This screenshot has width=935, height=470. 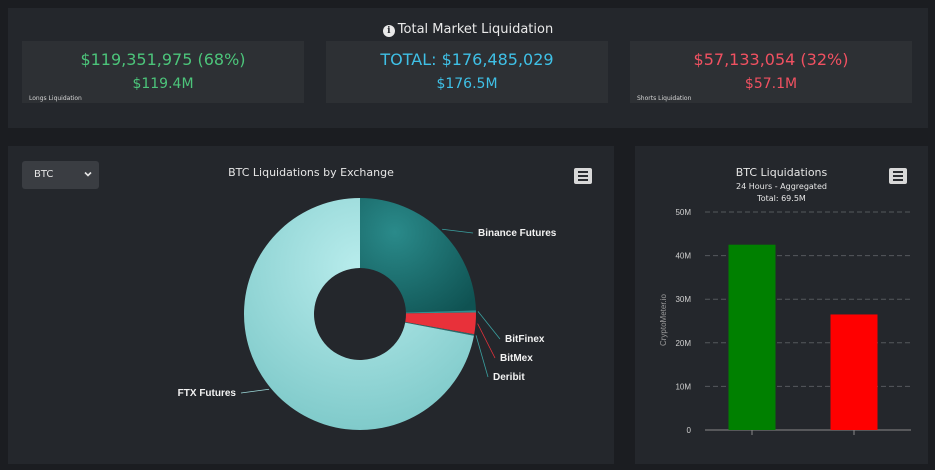 I want to click on y-tick-label: 50M, so click(x=683, y=212).